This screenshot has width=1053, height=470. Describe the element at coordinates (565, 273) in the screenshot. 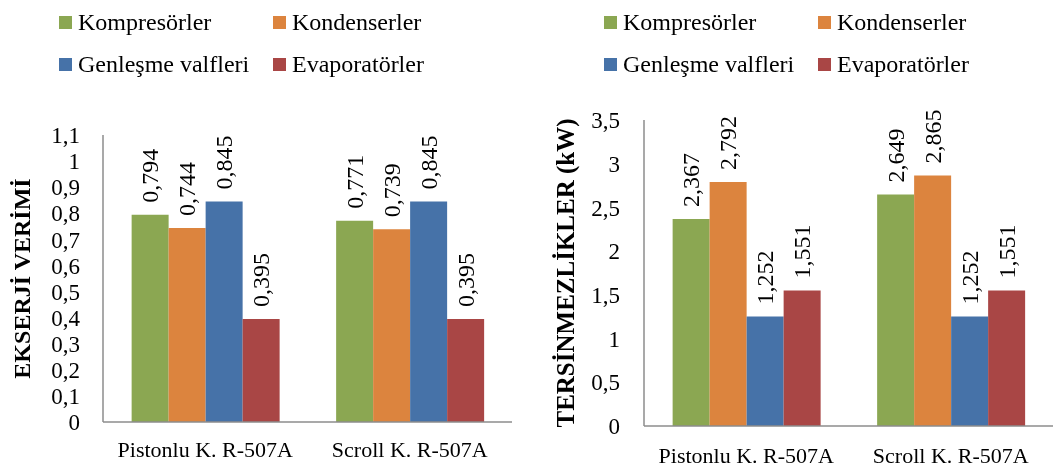

I see `y-axis-title: TERSİNMEZLİKLER (kW)` at that location.